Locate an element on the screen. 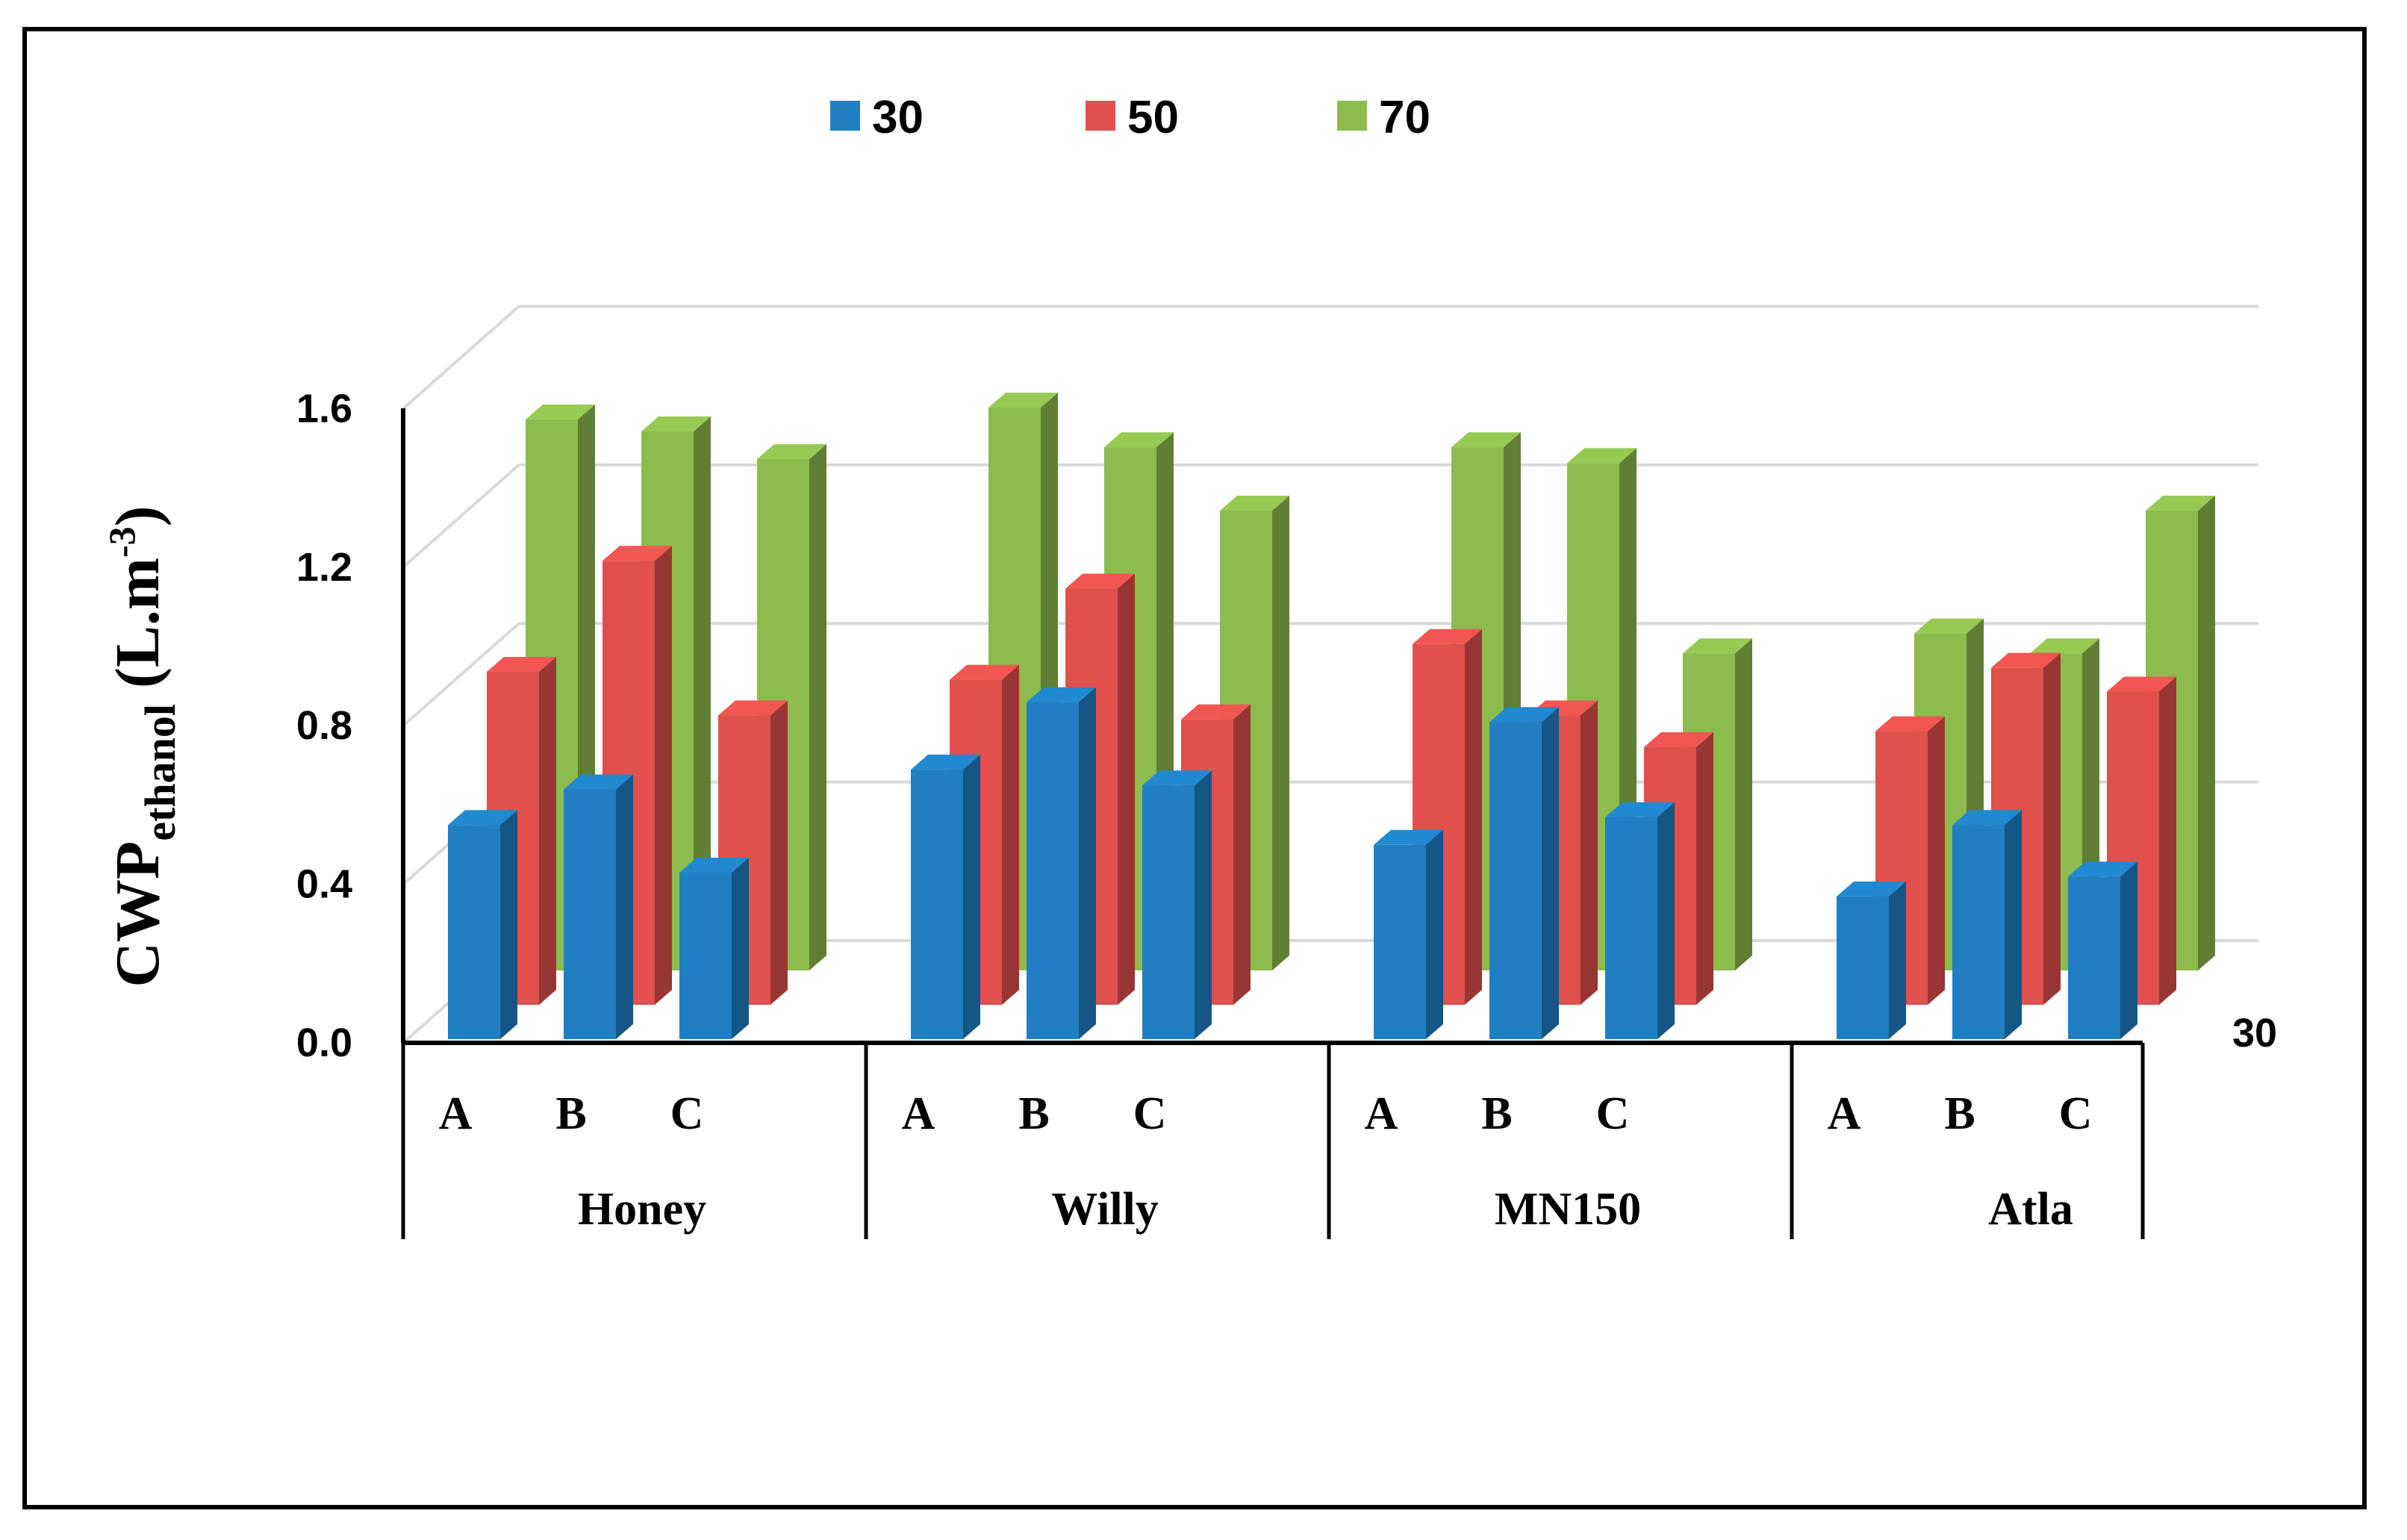  y-tick-label: 0.0 is located at coordinates (324, 1042).